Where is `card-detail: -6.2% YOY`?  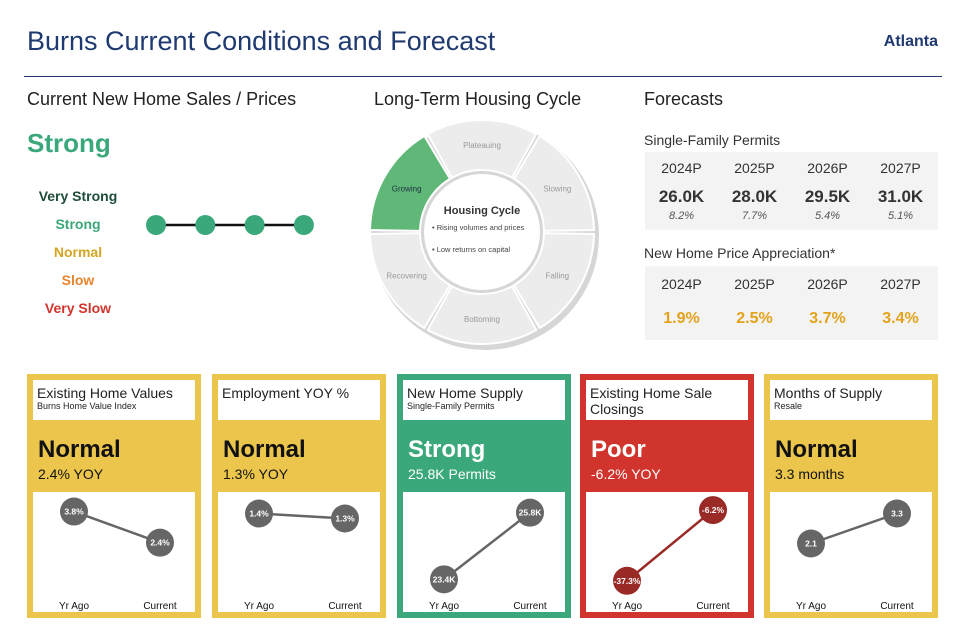 card-detail: -6.2% YOY is located at coordinates (626, 474).